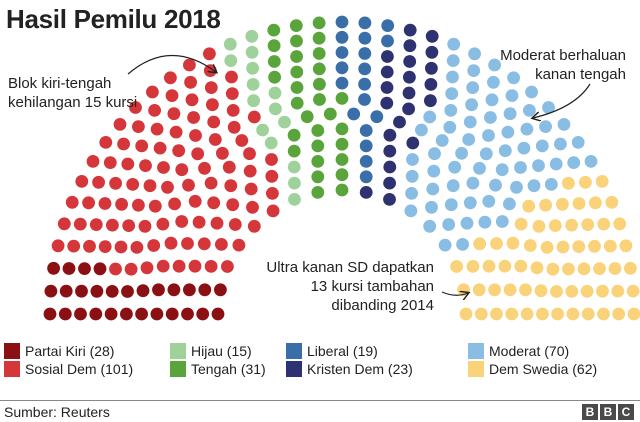  I want to click on chart-title: Hasil Pemilu 2018, so click(113, 19).